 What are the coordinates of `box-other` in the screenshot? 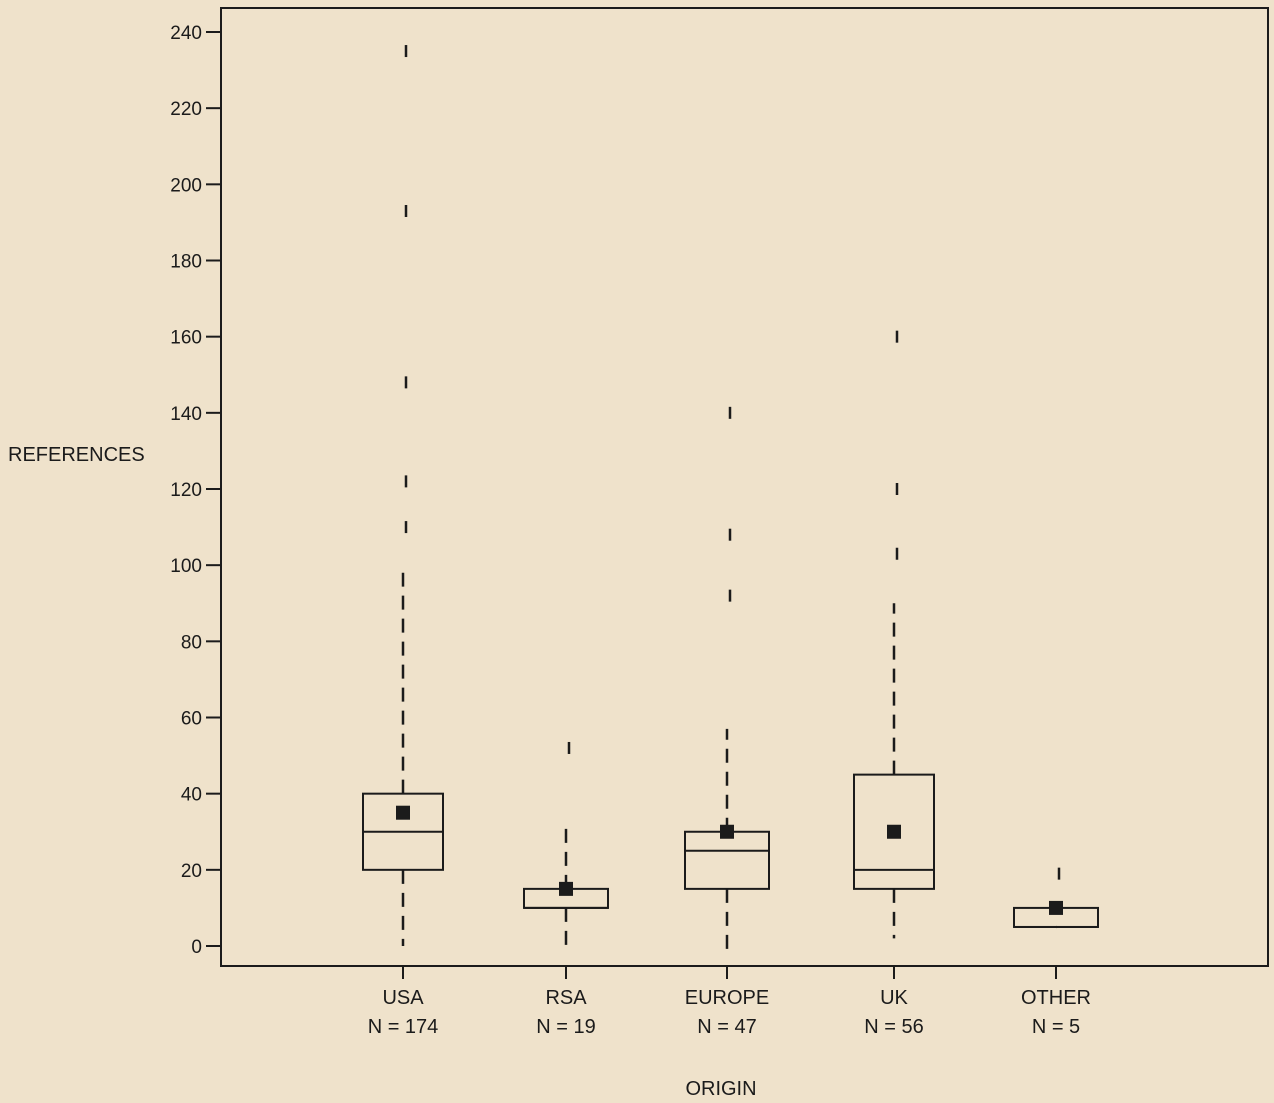 It's located at (1056, 897).